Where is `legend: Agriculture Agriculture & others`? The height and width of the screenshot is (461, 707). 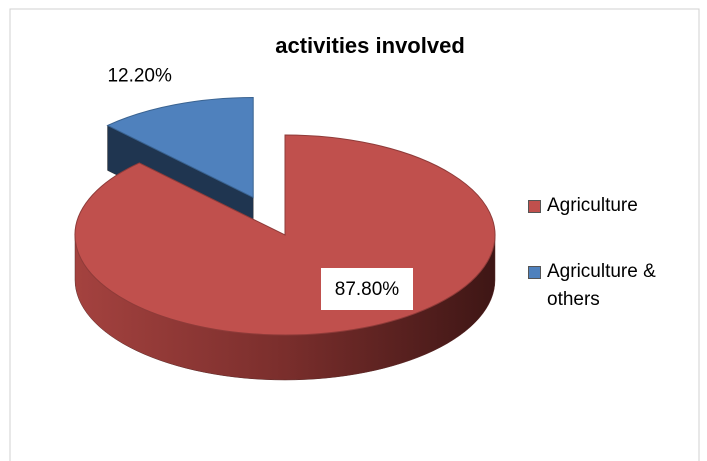 legend: Agriculture Agriculture & others is located at coordinates (603, 272).